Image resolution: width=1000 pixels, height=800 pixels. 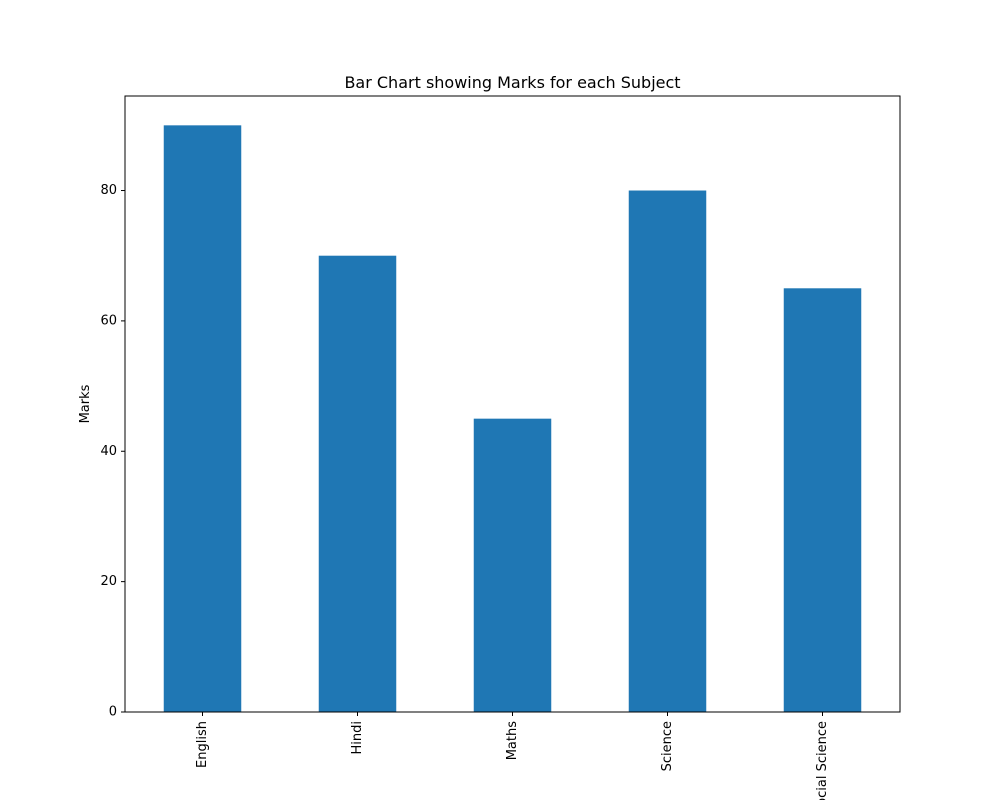 What do you see at coordinates (85, 403) in the screenshot?
I see `y-axis-label: Marks` at bounding box center [85, 403].